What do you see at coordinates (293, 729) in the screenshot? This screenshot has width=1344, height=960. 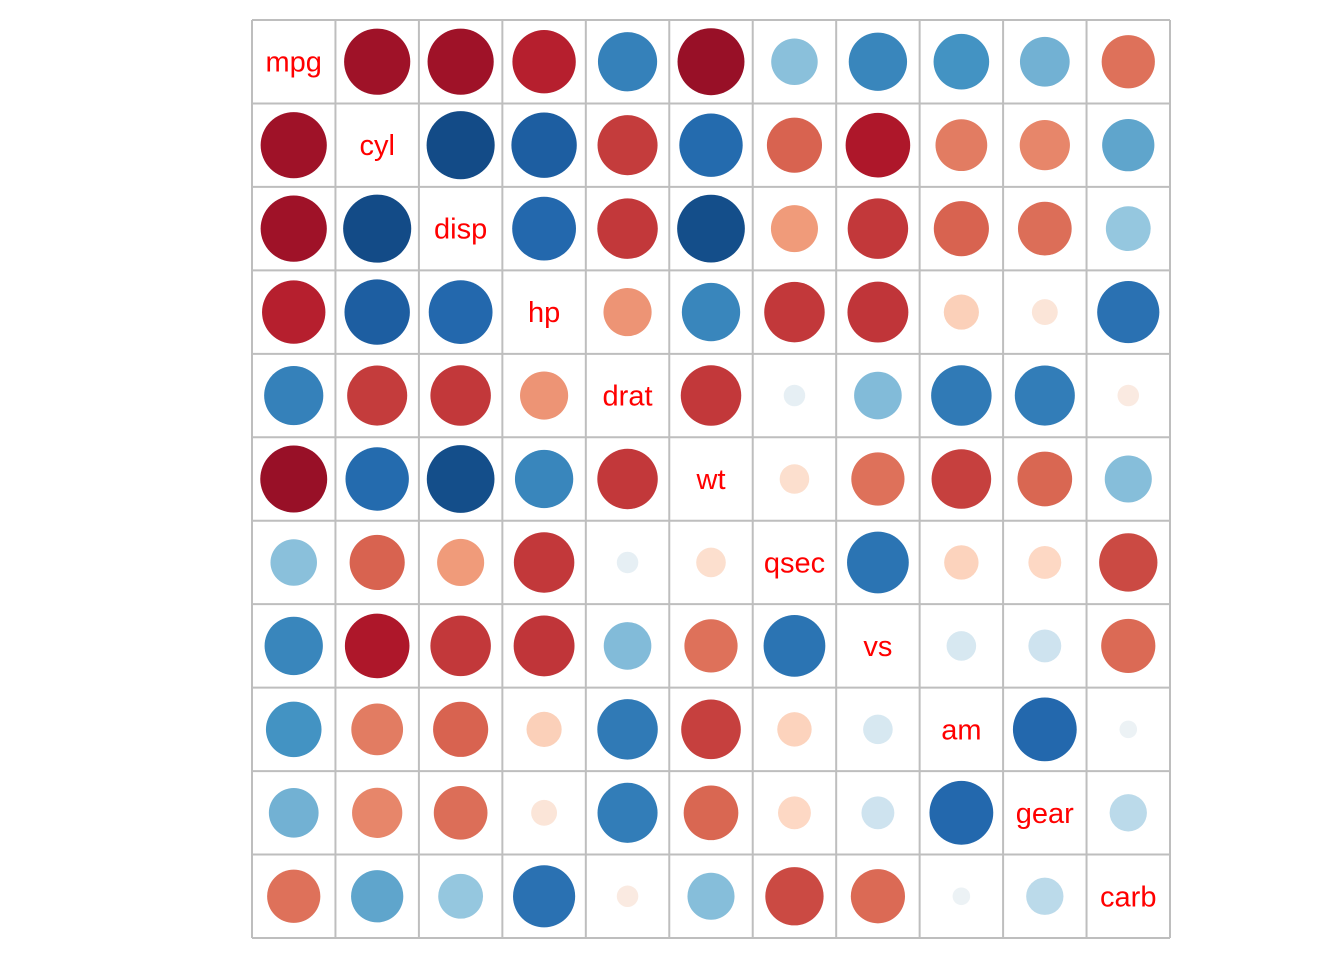 I see `corr-circle-am-mpg` at bounding box center [293, 729].